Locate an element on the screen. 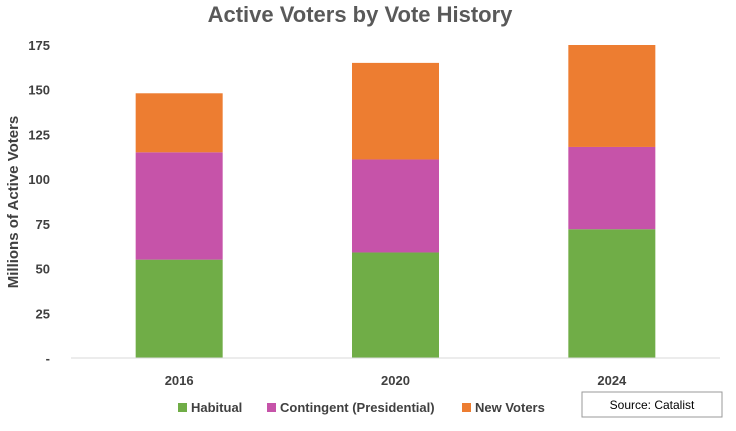 This screenshot has height=431, width=736. x-tick-label: 2024 is located at coordinates (612, 380).